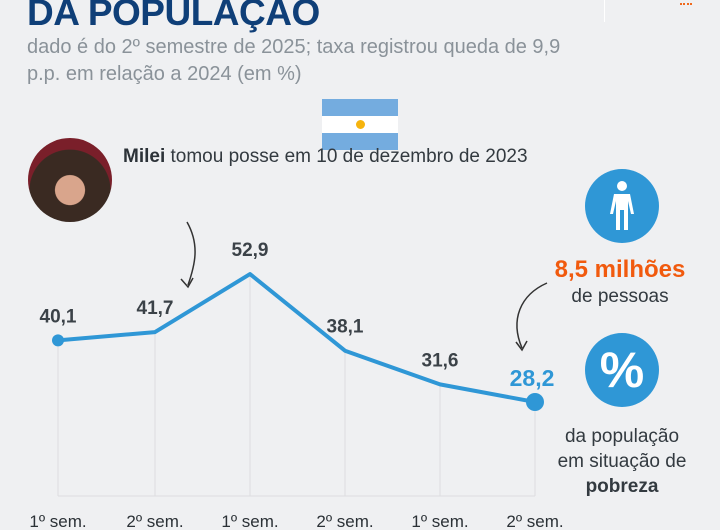 The width and height of the screenshot is (720, 530). Describe the element at coordinates (191, 253) in the screenshot. I see `annotation-arrow` at that location.